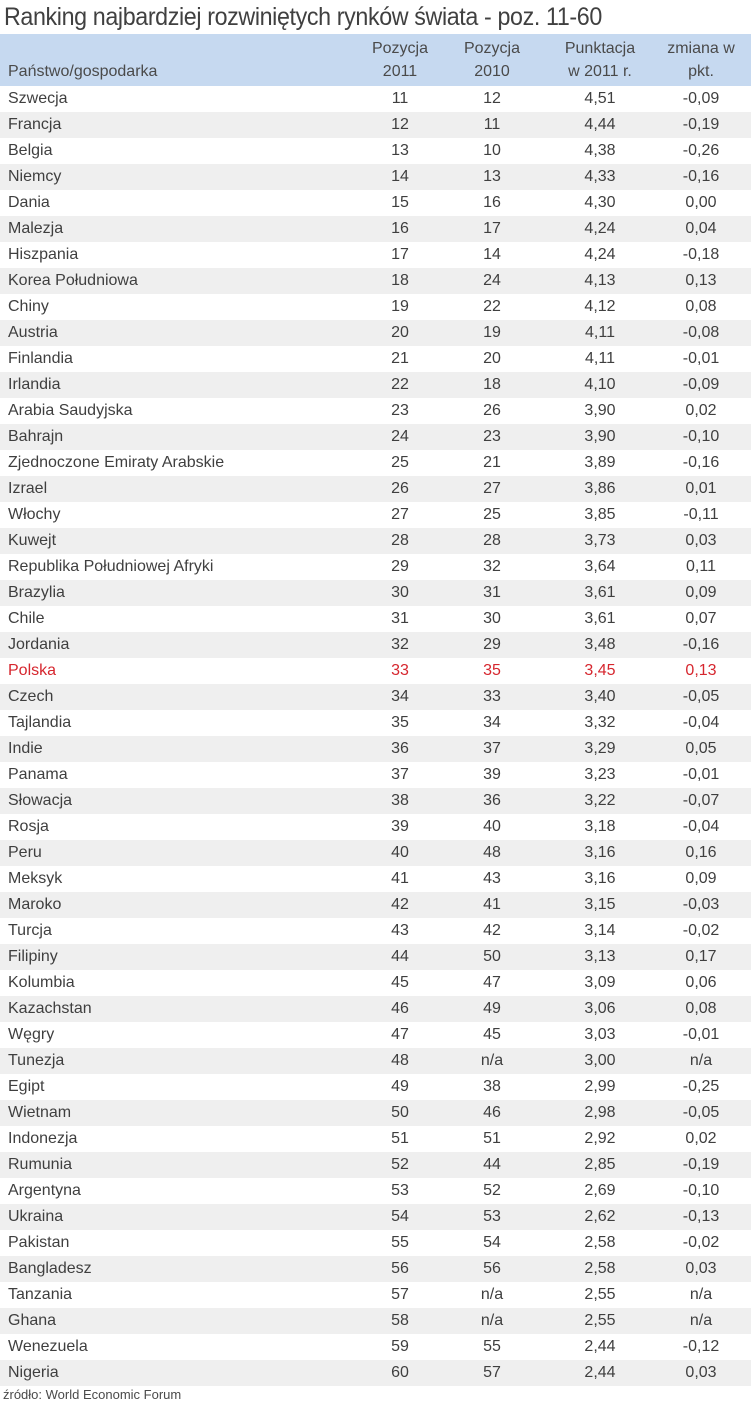 This screenshot has width=751, height=1414. I want to click on cell-score: 3,45, so click(600, 670).